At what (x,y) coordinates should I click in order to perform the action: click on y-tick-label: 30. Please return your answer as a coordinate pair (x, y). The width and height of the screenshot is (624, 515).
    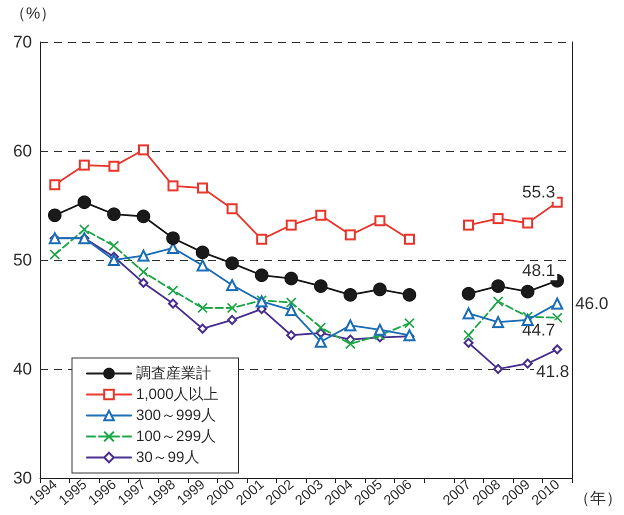
    Looking at the image, I should click on (22, 478).